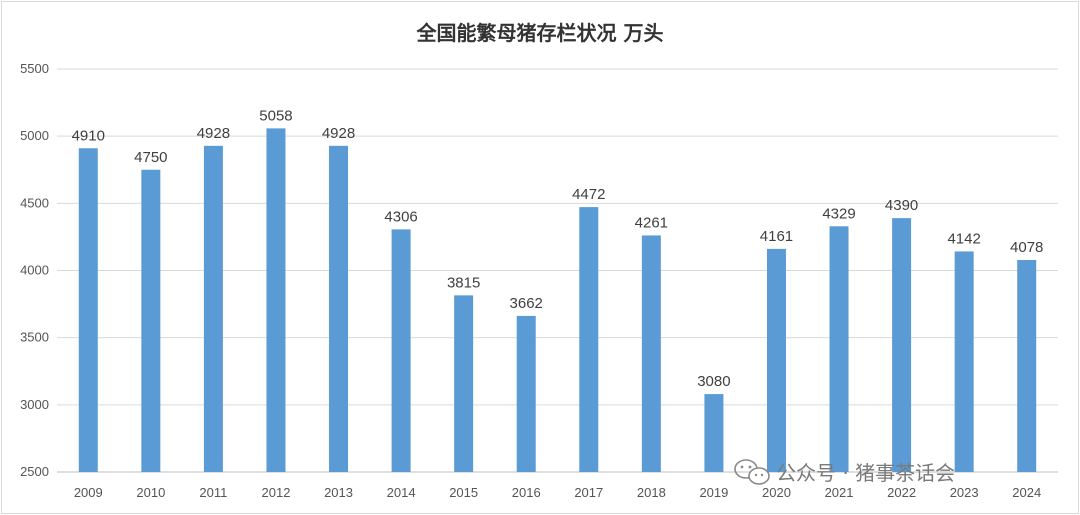 This screenshot has height=515, width=1080. I want to click on data-label: 4750, so click(150, 157).